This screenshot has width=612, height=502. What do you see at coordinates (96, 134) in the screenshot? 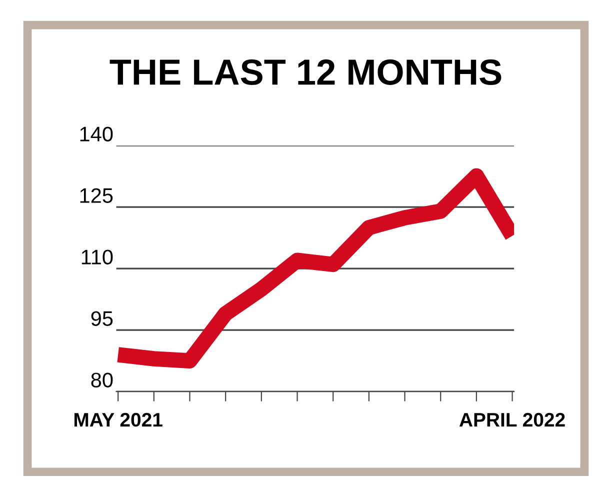
I see `y-tick-label: 140` at bounding box center [96, 134].